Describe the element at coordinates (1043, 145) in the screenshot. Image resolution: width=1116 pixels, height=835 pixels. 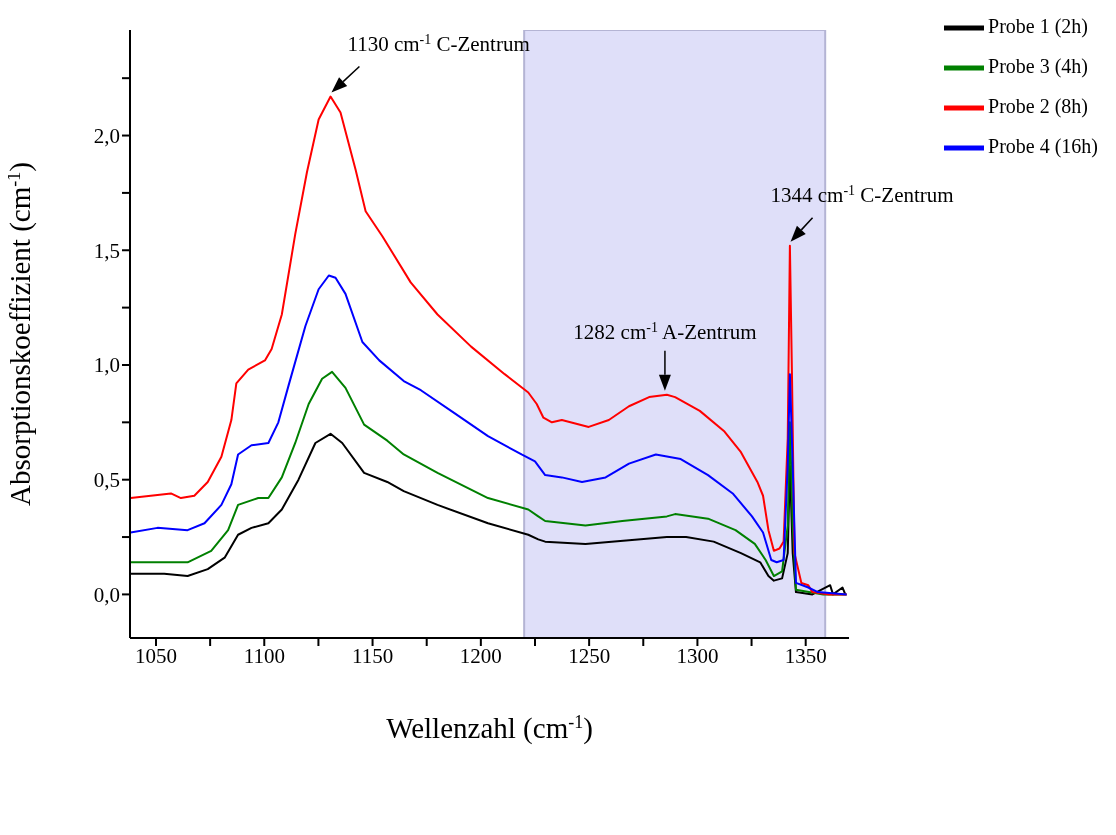
I see `legend-label: Probe 4 (16h)` at that location.